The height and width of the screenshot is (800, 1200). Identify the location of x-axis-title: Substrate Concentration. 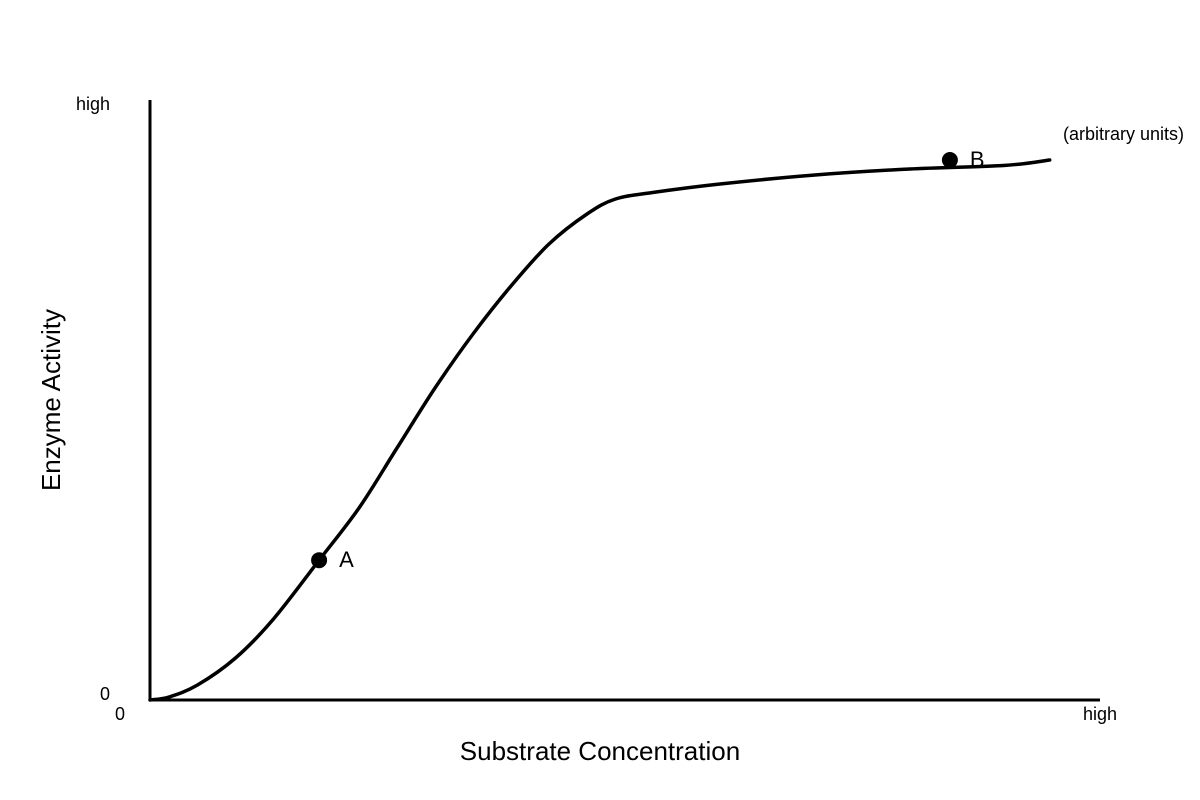
(600, 751).